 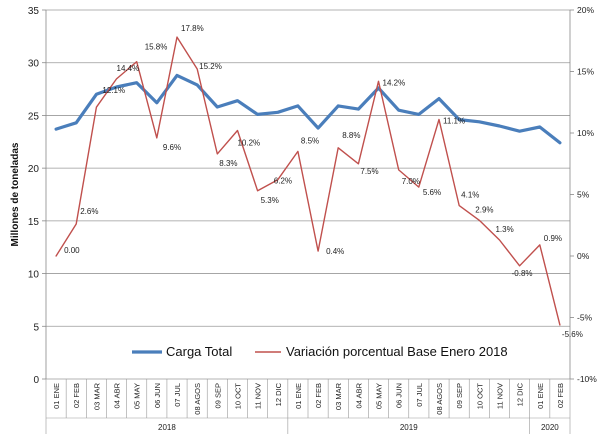 I want to click on right-tick-label: 15%, so click(x=585, y=72).